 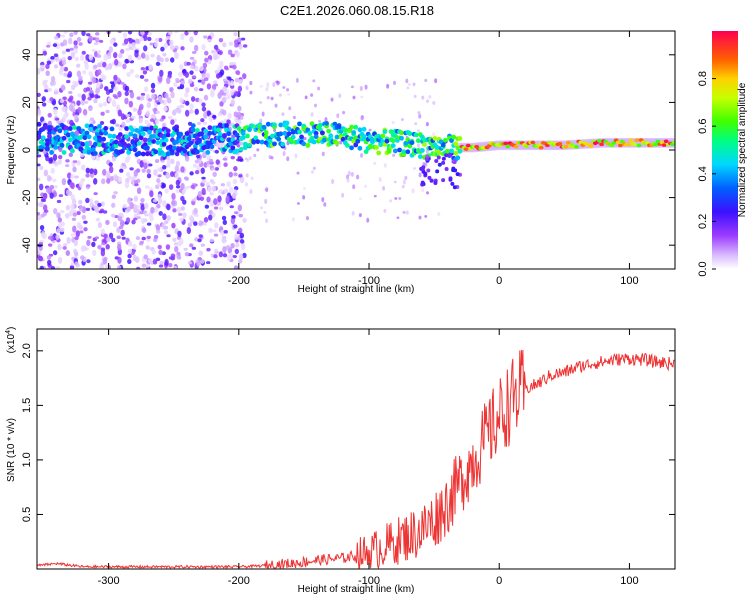 What do you see at coordinates (11, 150) in the screenshot?
I see `spectrogram-ylabel: Frequency (Hz)` at bounding box center [11, 150].